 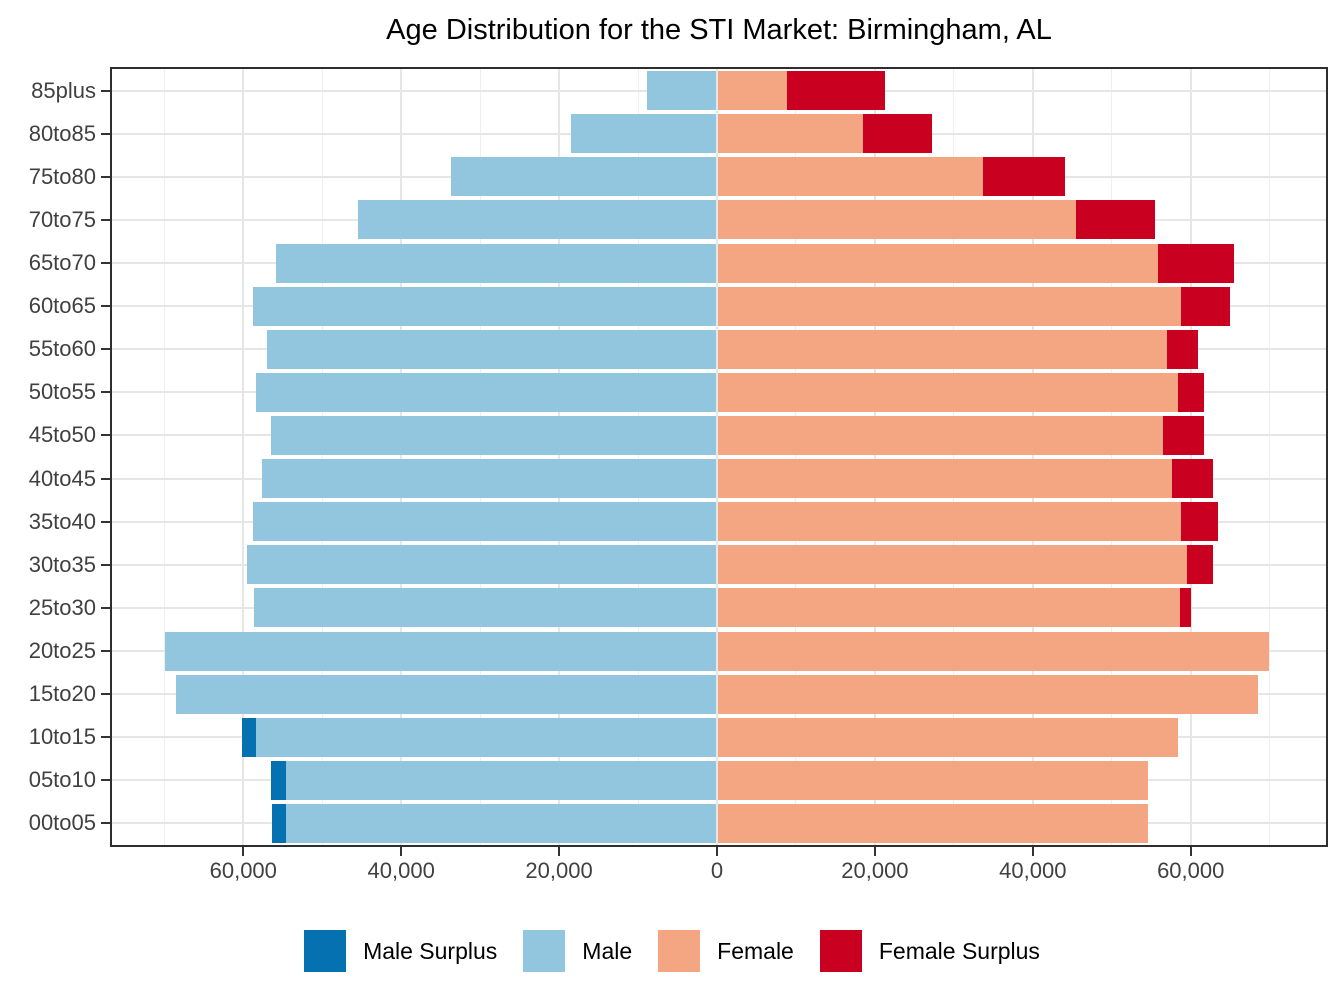 I want to click on y-tick-label: 35to40, so click(x=62, y=521).